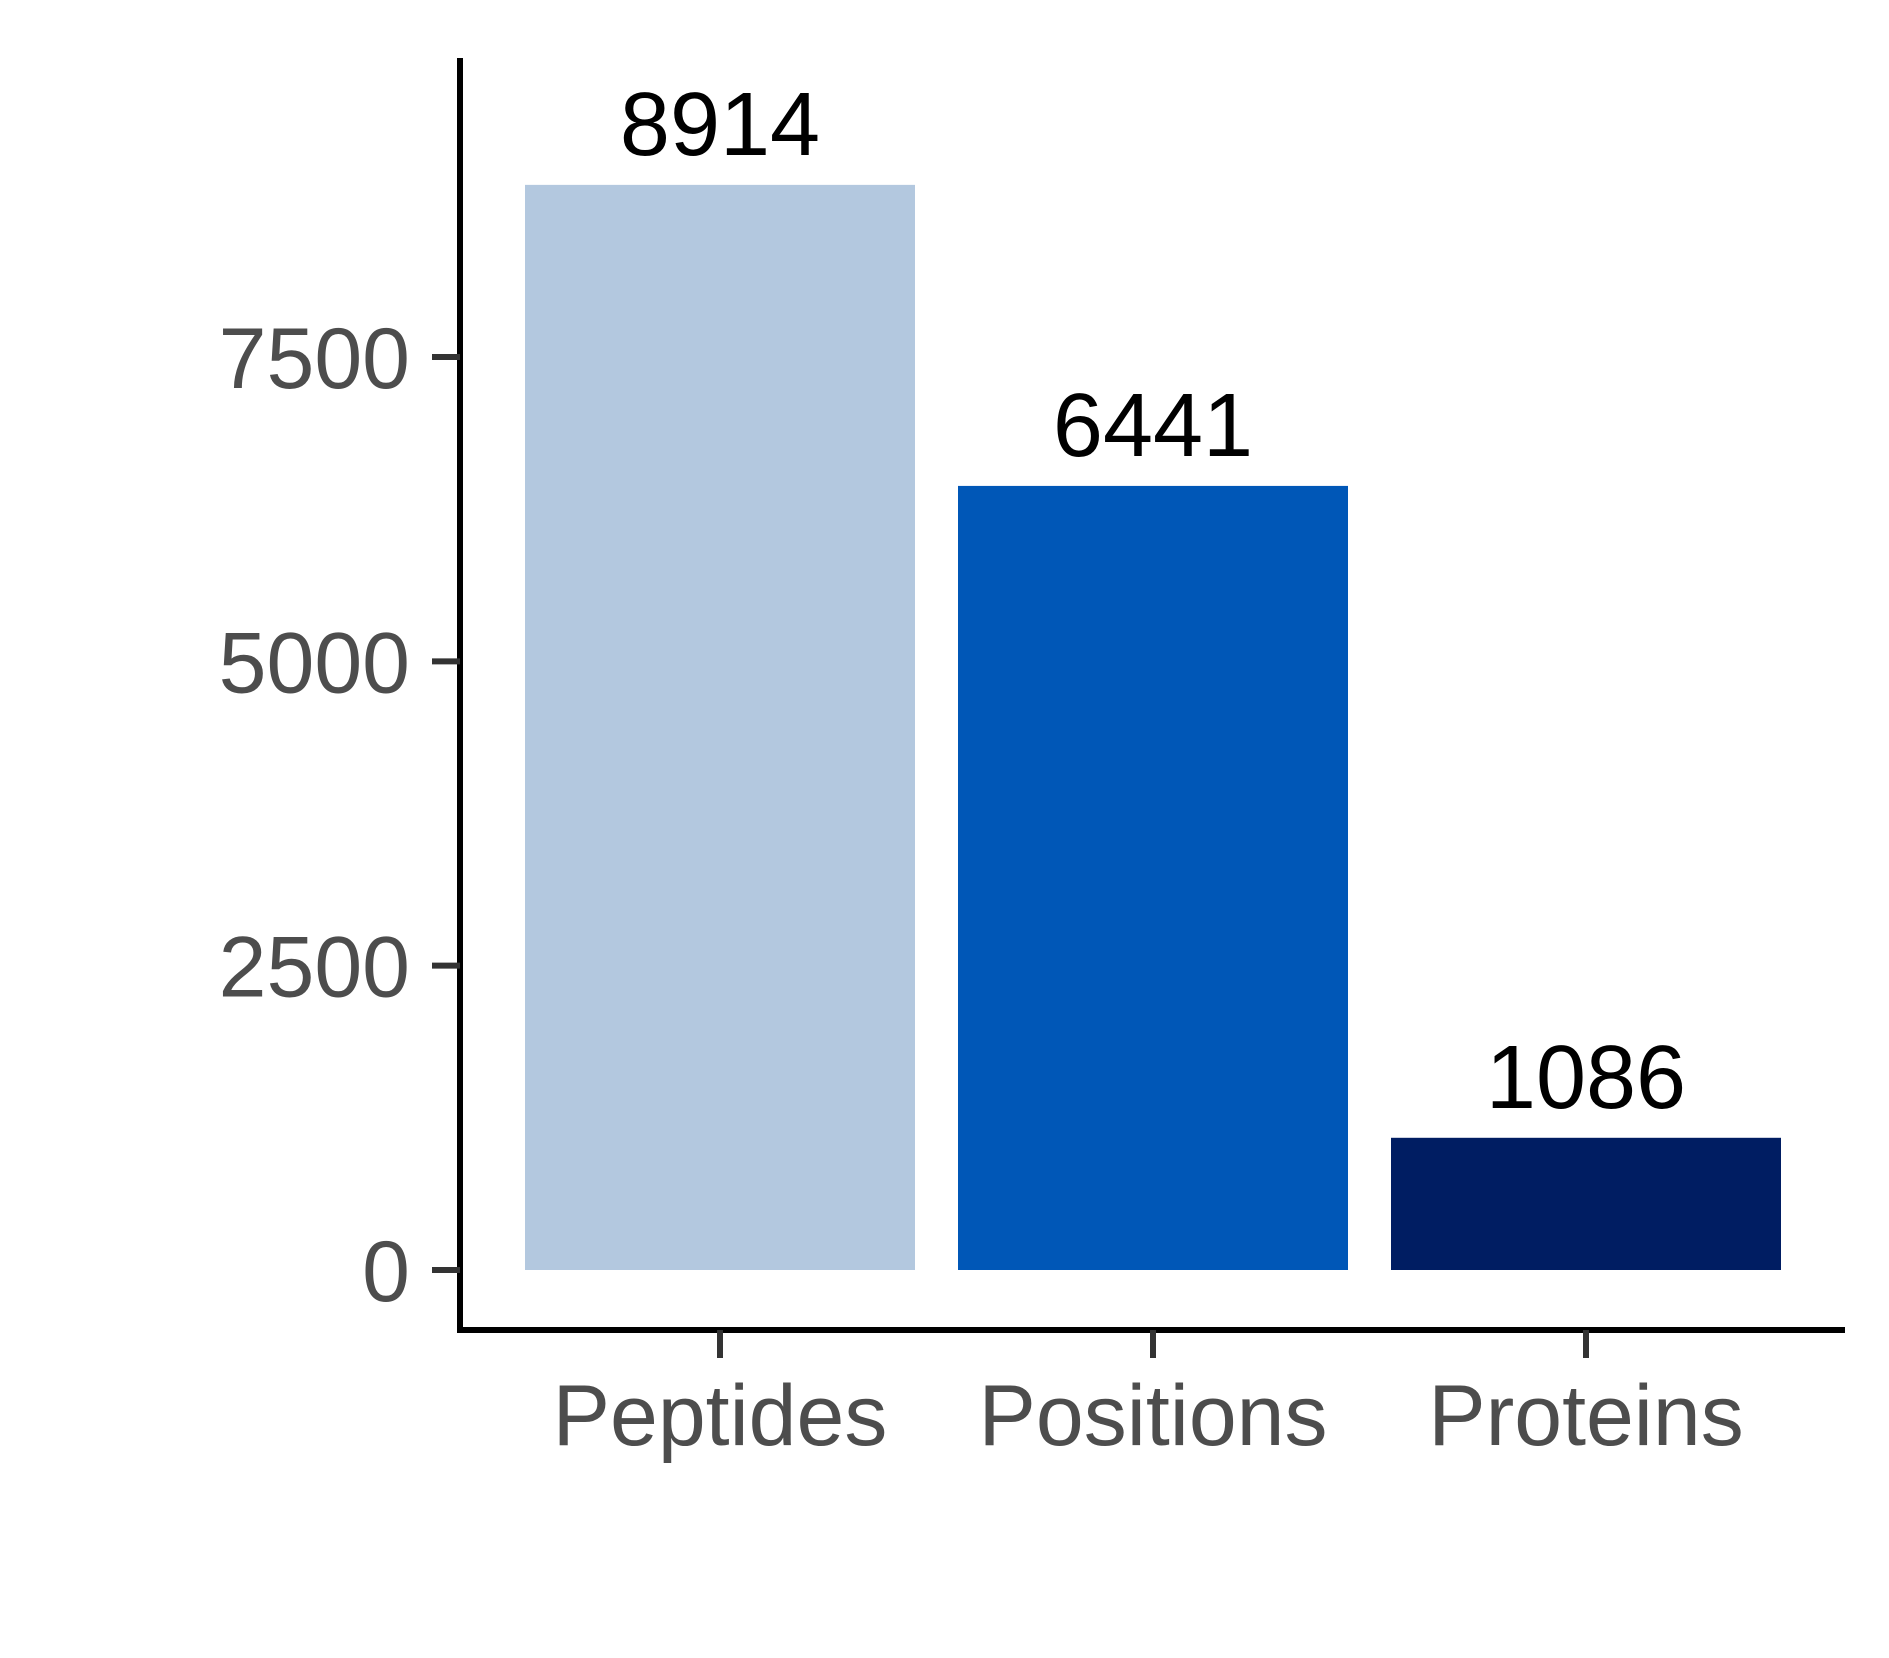 Image resolution: width=1889 pixels, height=1658 pixels. What do you see at coordinates (1153, 877) in the screenshot?
I see `bar-positions` at bounding box center [1153, 877].